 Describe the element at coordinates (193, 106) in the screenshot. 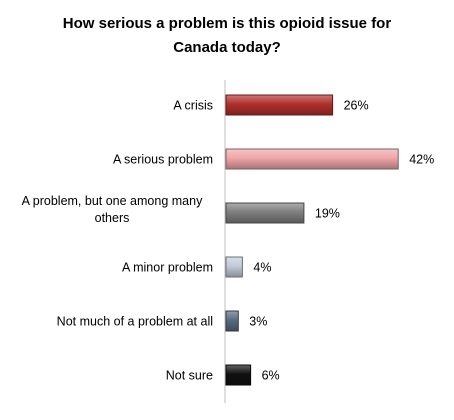

I see `category-label: A crisis` at that location.